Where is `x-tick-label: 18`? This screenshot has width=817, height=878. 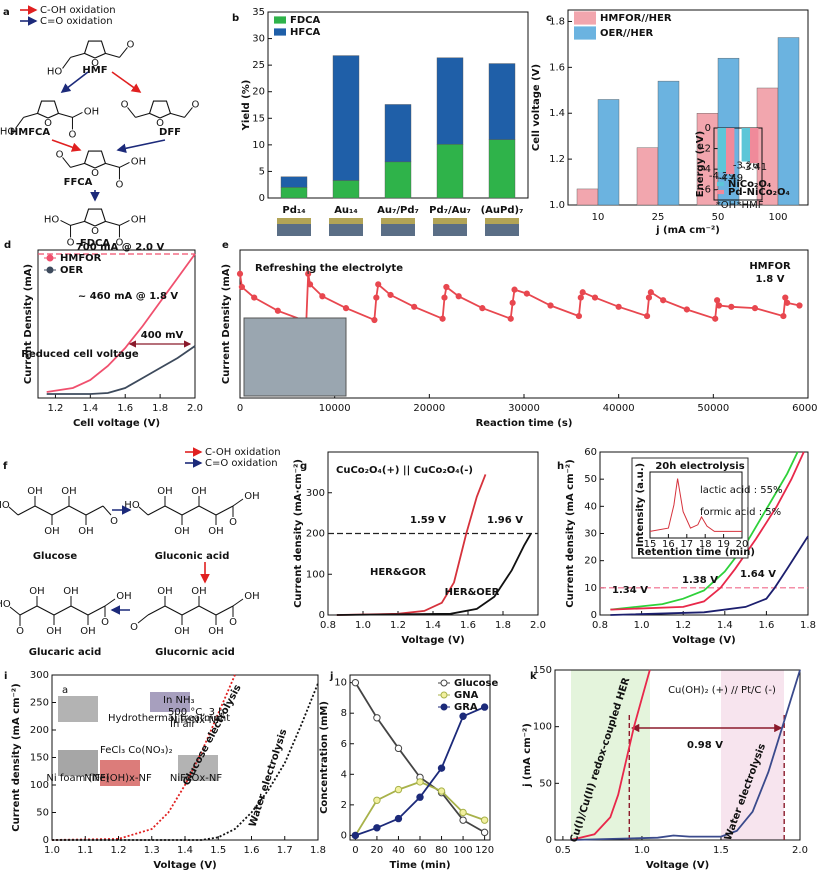
x-tick-label: 18 is located at coordinates (705, 544).